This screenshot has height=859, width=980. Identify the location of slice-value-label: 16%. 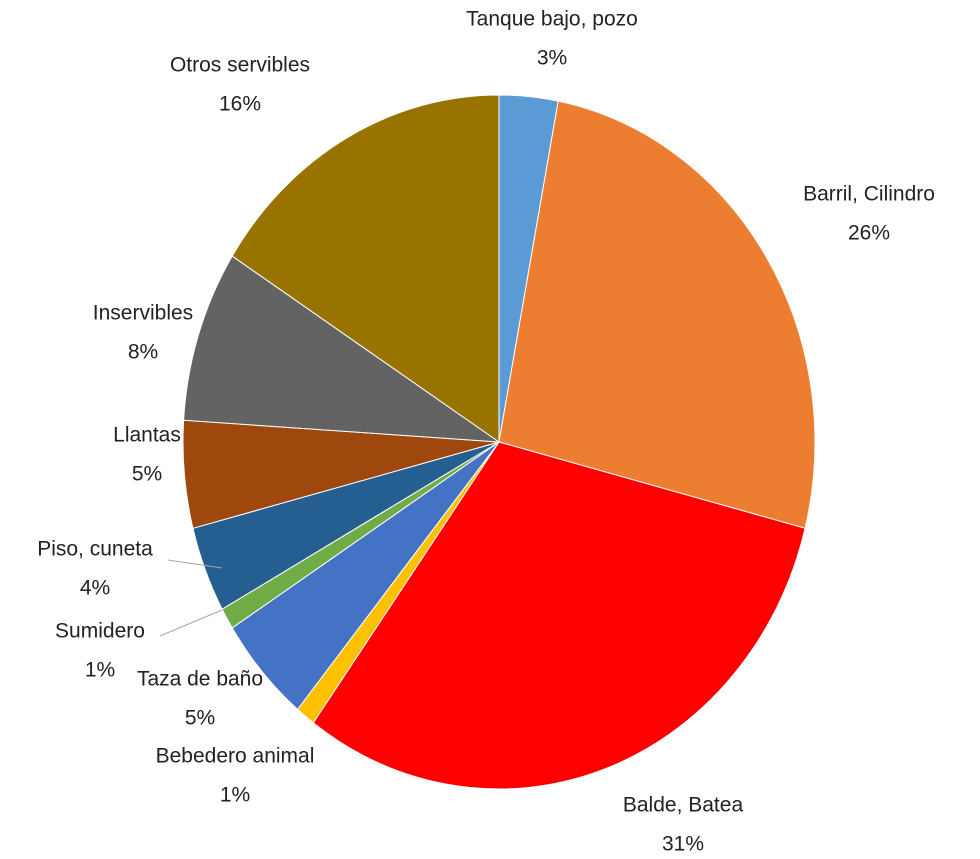
(240, 104).